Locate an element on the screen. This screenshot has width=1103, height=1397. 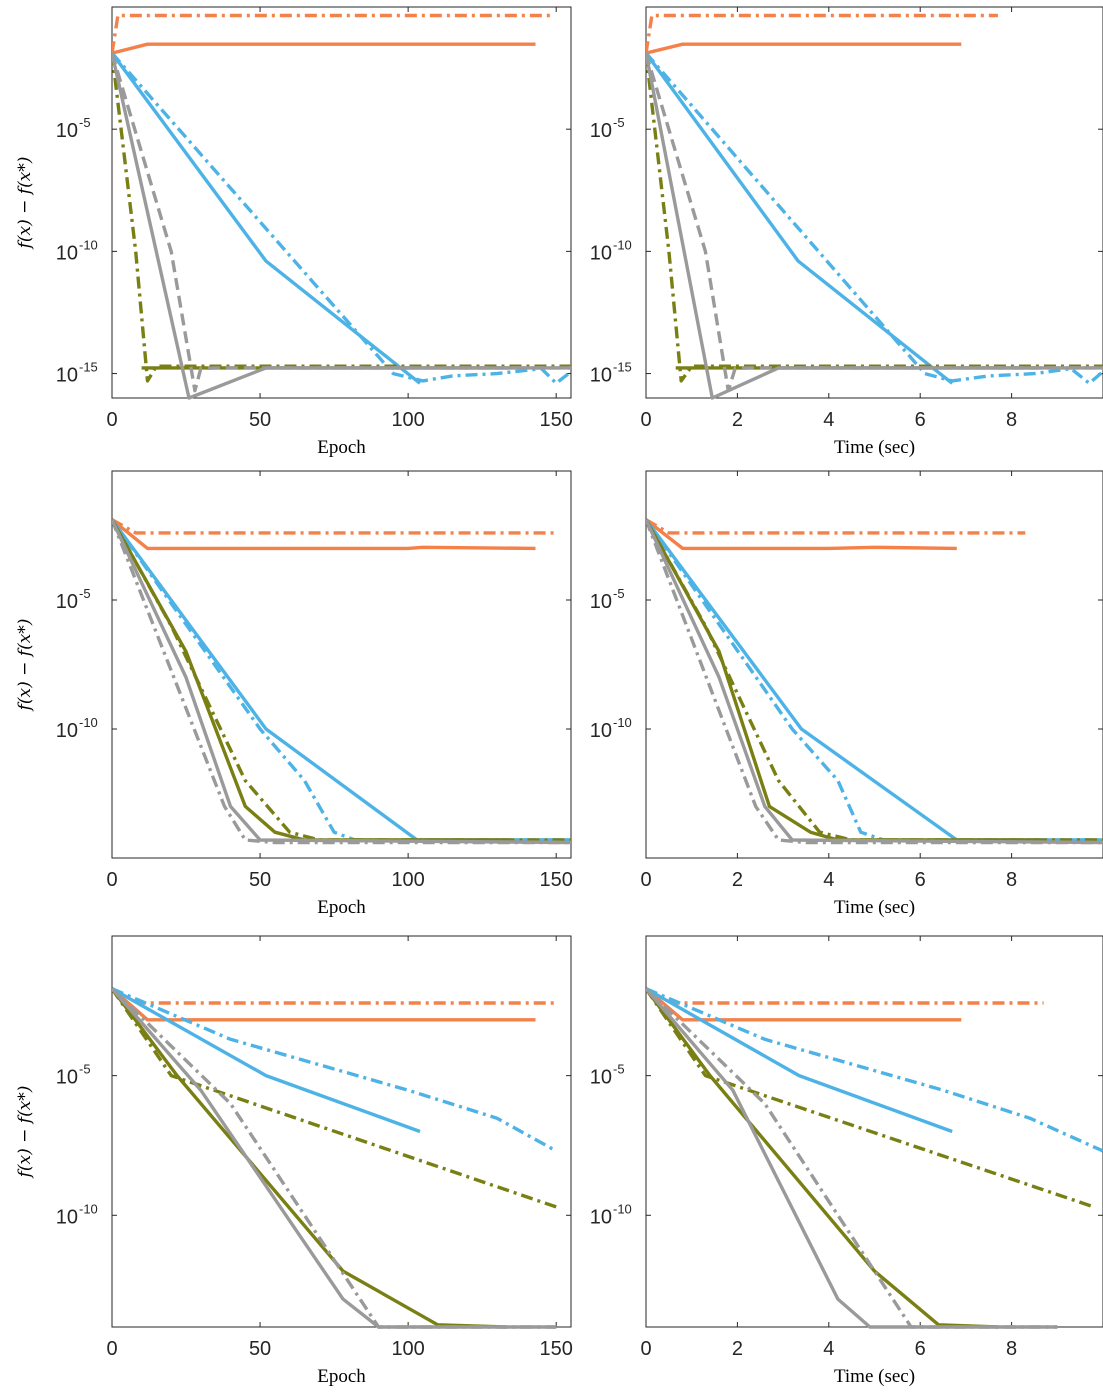
x-tick-label: 2 is located at coordinates (737, 880).